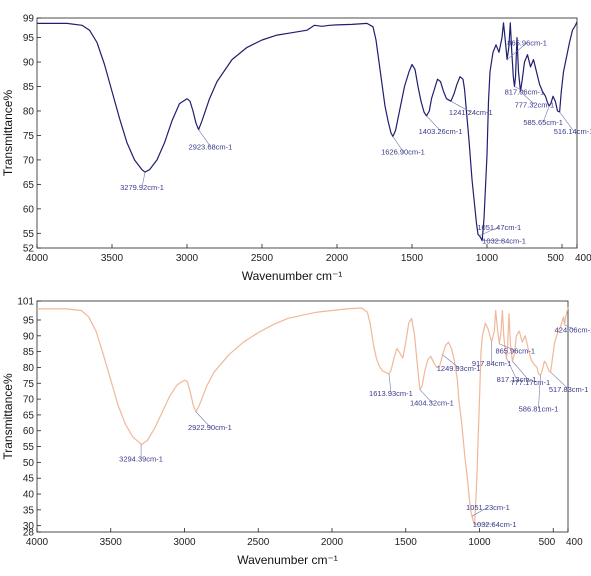 The image size is (591, 576). What do you see at coordinates (432, 403) in the screenshot?
I see `peak-label: 1404.32cm-1` at bounding box center [432, 403].